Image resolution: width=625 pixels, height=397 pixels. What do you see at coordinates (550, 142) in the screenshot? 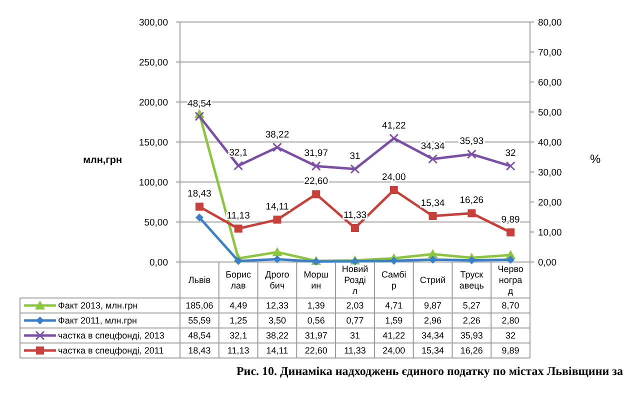
I see `y2-tick-label: 40,00` at bounding box center [550, 142].